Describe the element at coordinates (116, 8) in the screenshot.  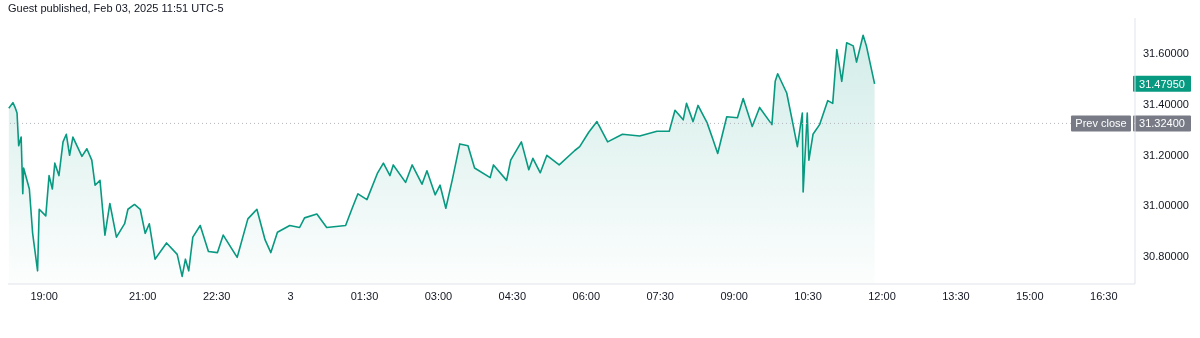
I see `text: Guest published, Feb 03, 2025 11:51 UTC-5` at that location.